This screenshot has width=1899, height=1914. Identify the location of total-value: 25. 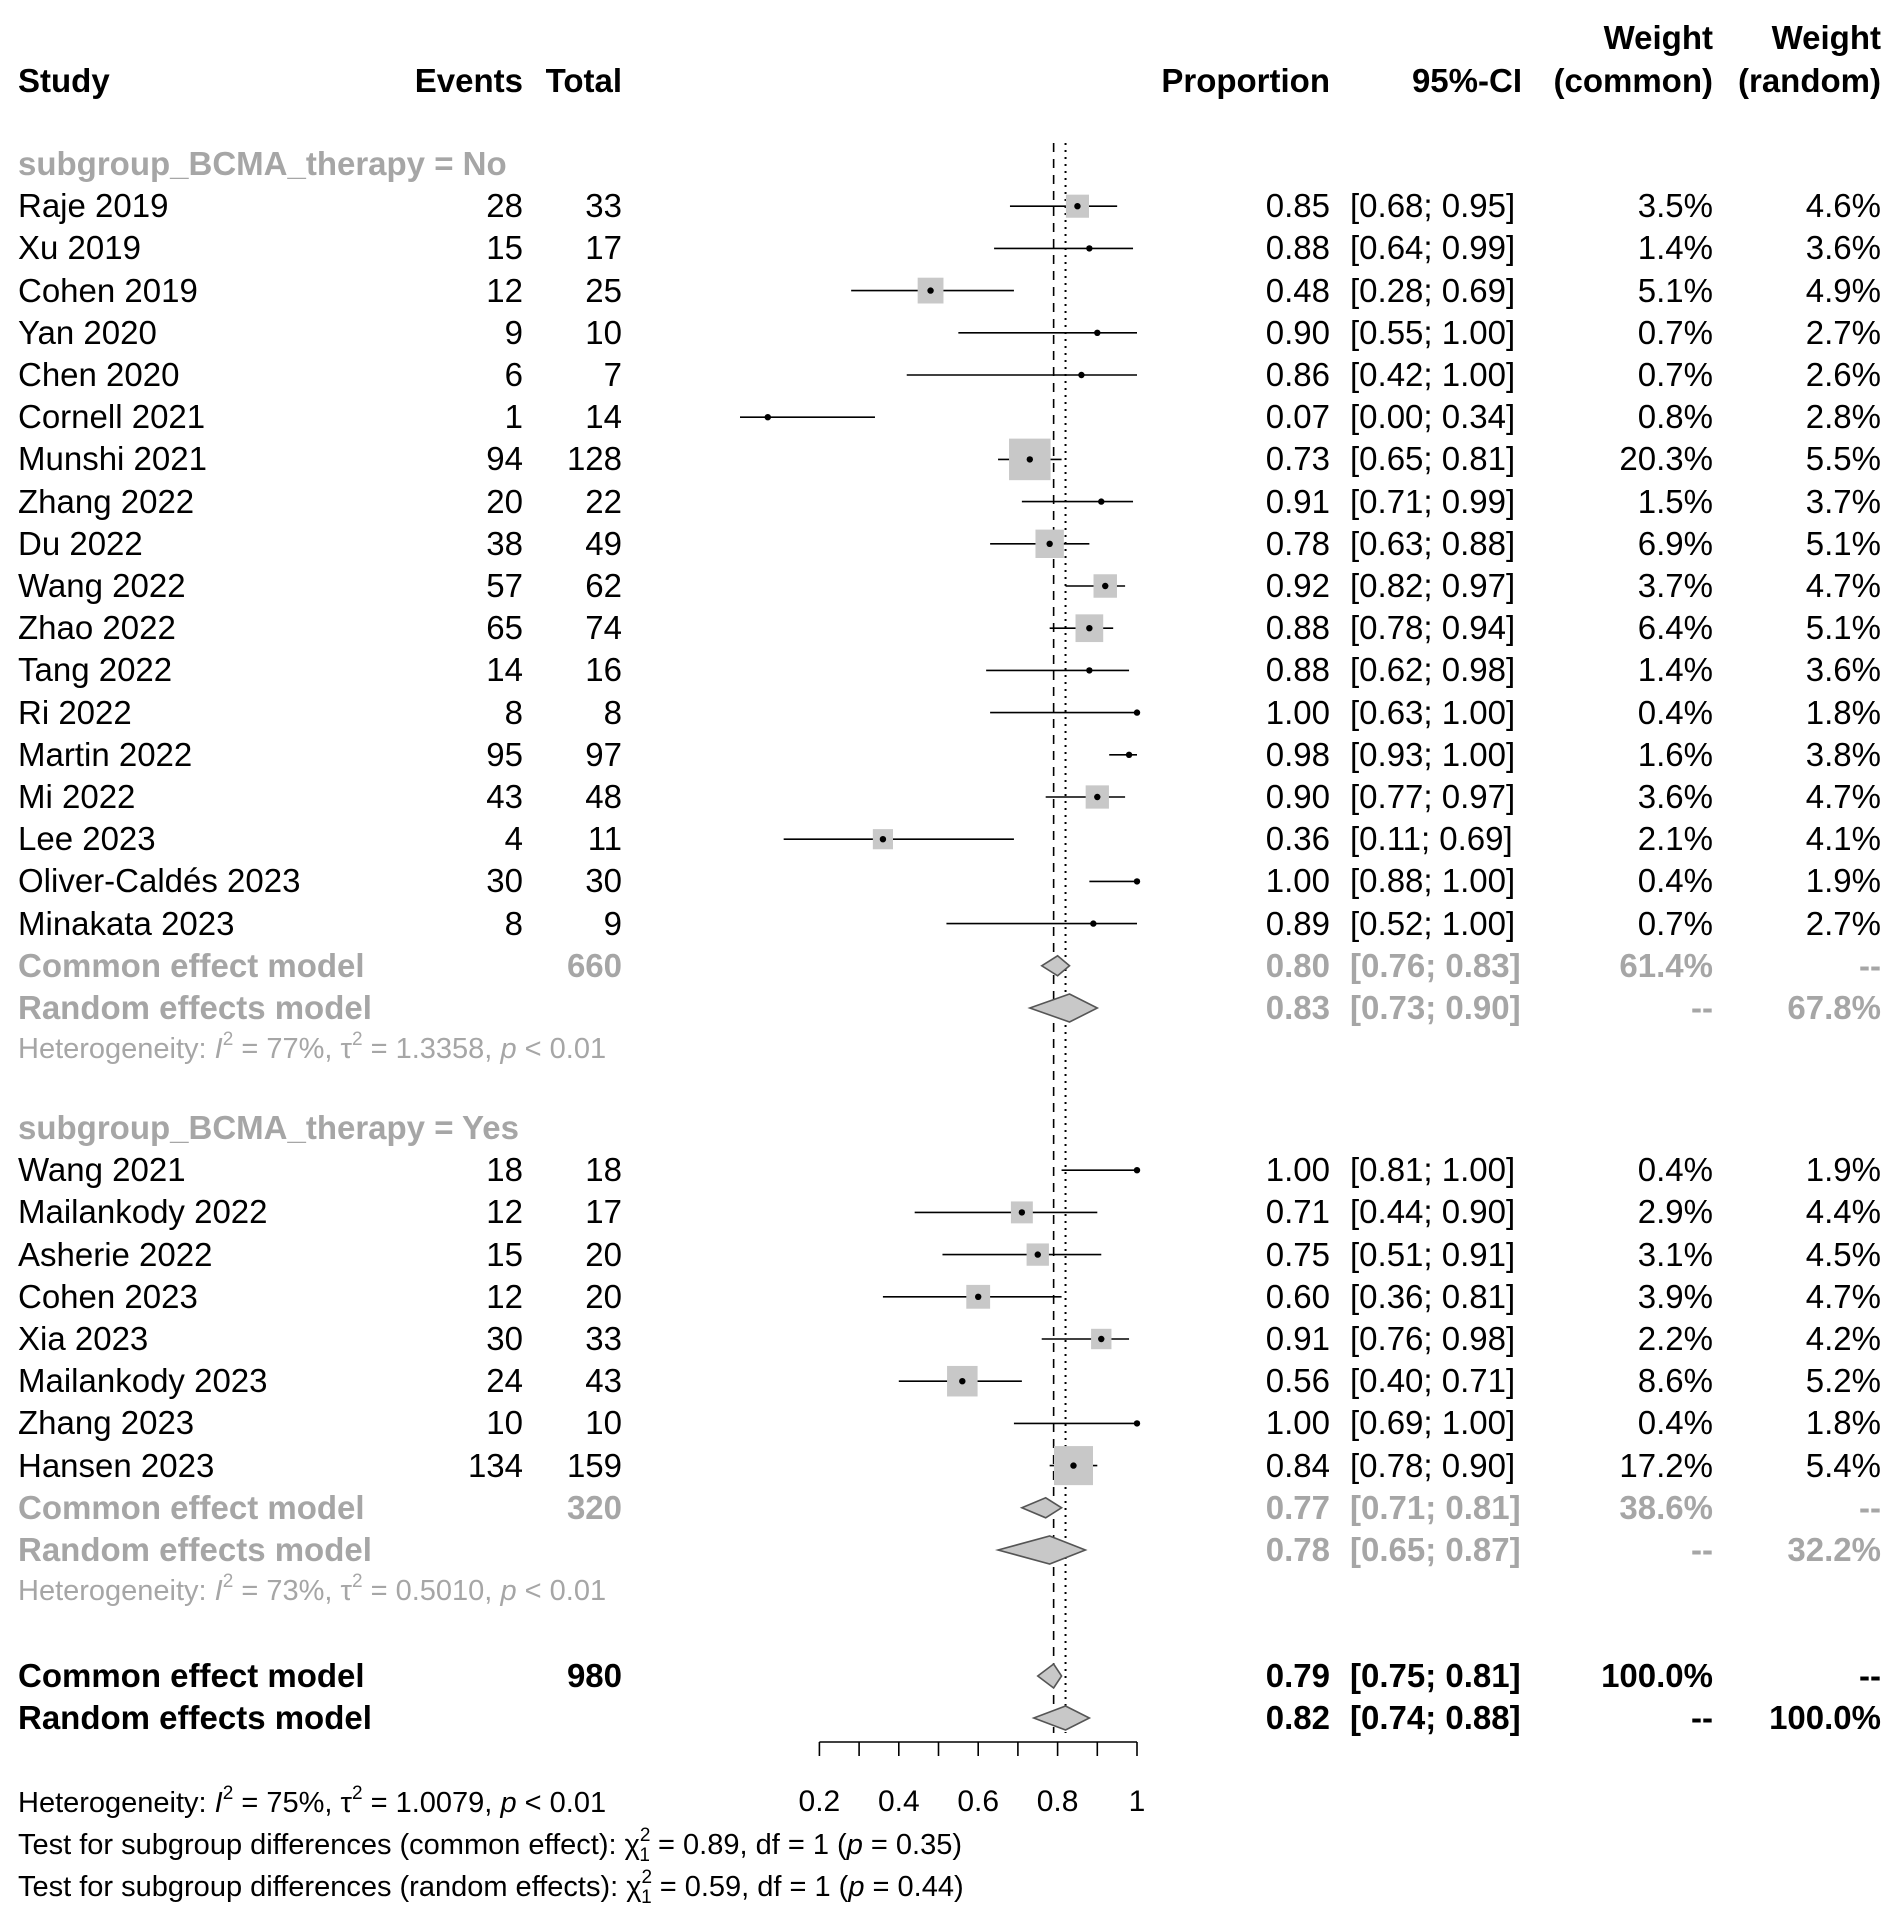
(603, 290).